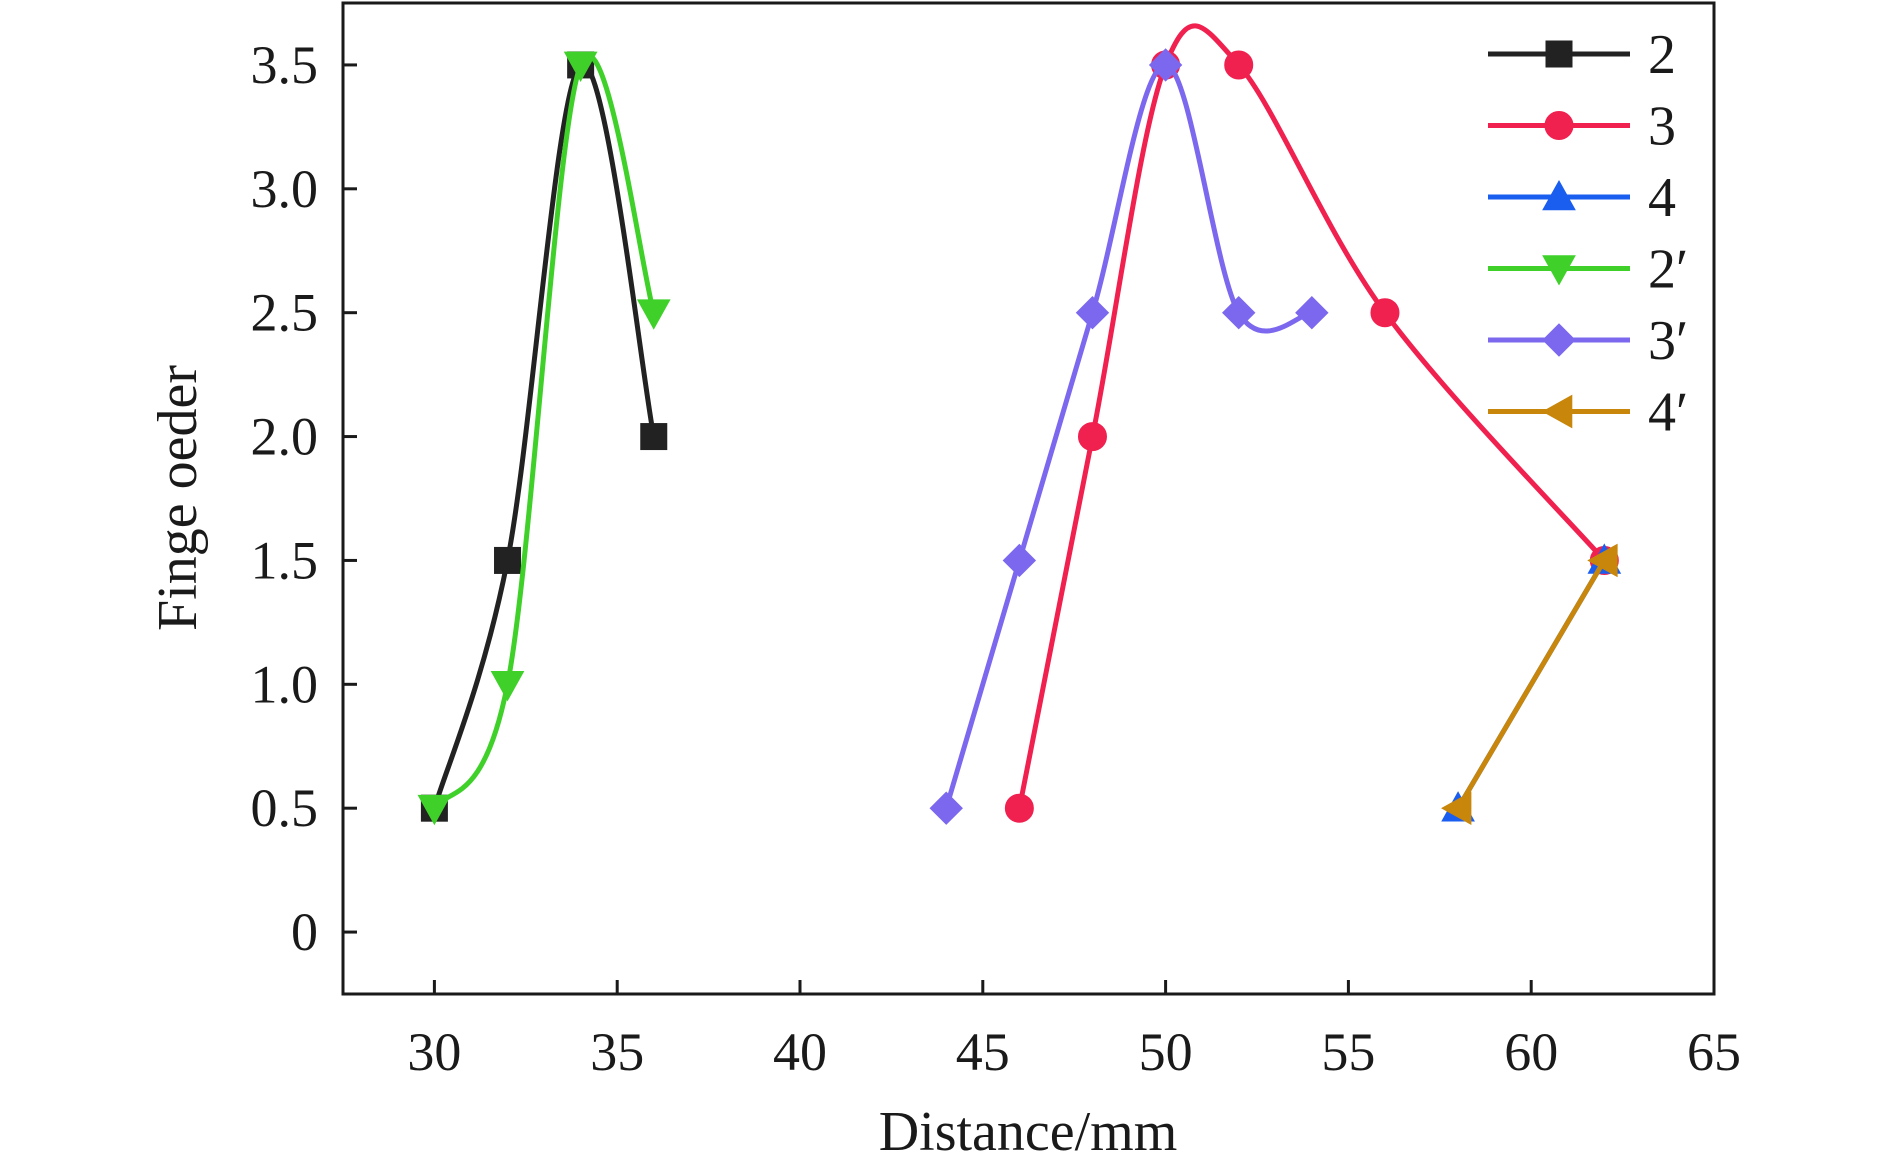 Image resolution: width=1890 pixels, height=1167 pixels. Describe the element at coordinates (617, 1052) in the screenshot. I see `x-tick-label: 35` at that location.